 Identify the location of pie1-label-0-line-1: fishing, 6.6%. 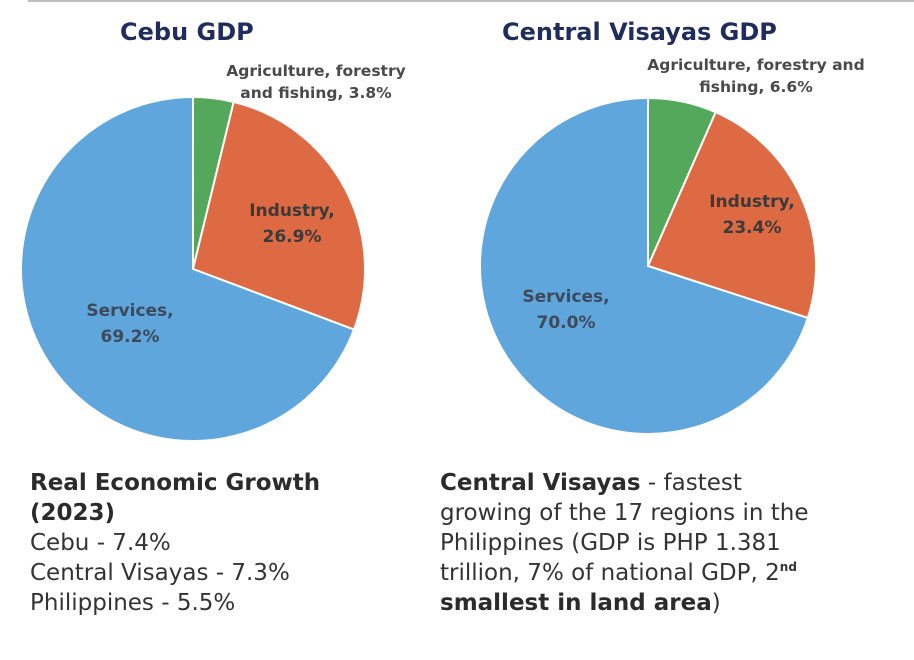
(756, 87).